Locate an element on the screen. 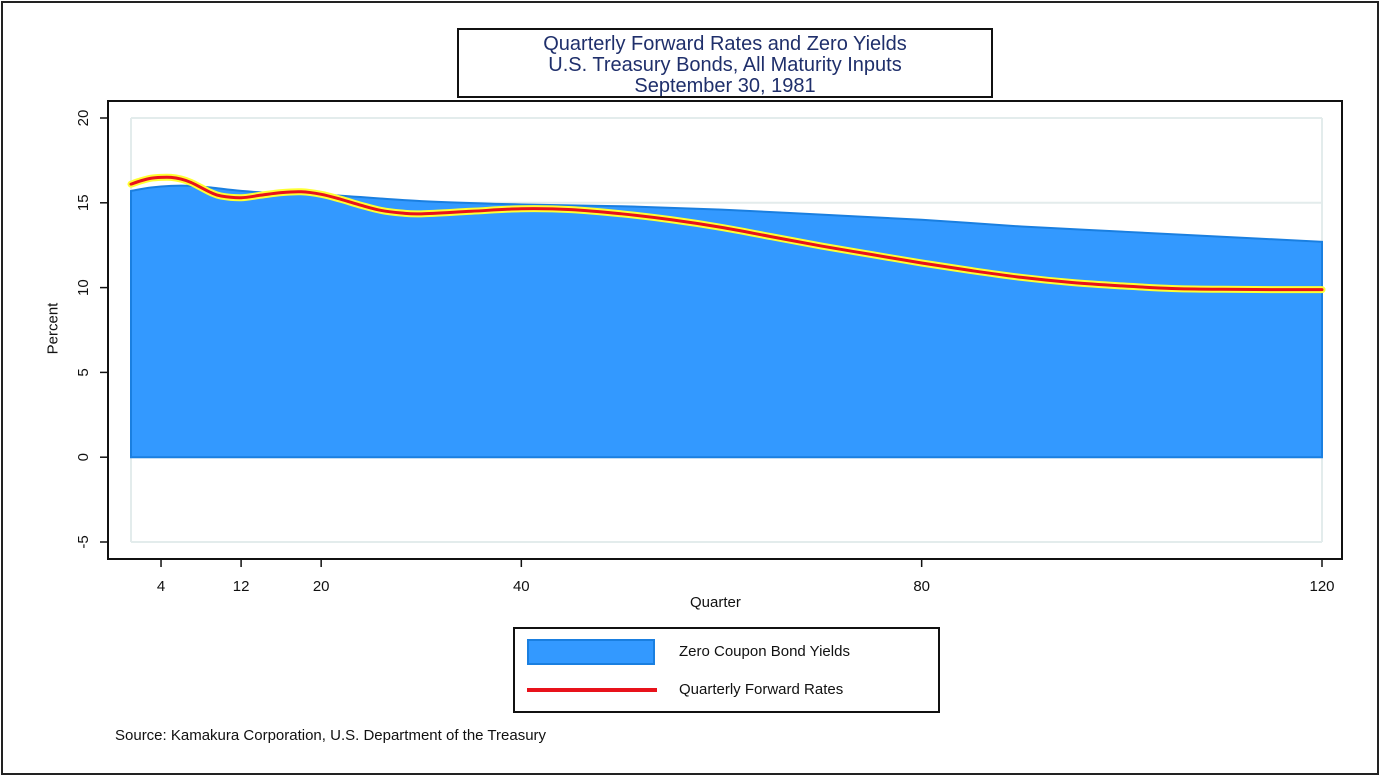  legend-swatch-line is located at coordinates (592, 690).